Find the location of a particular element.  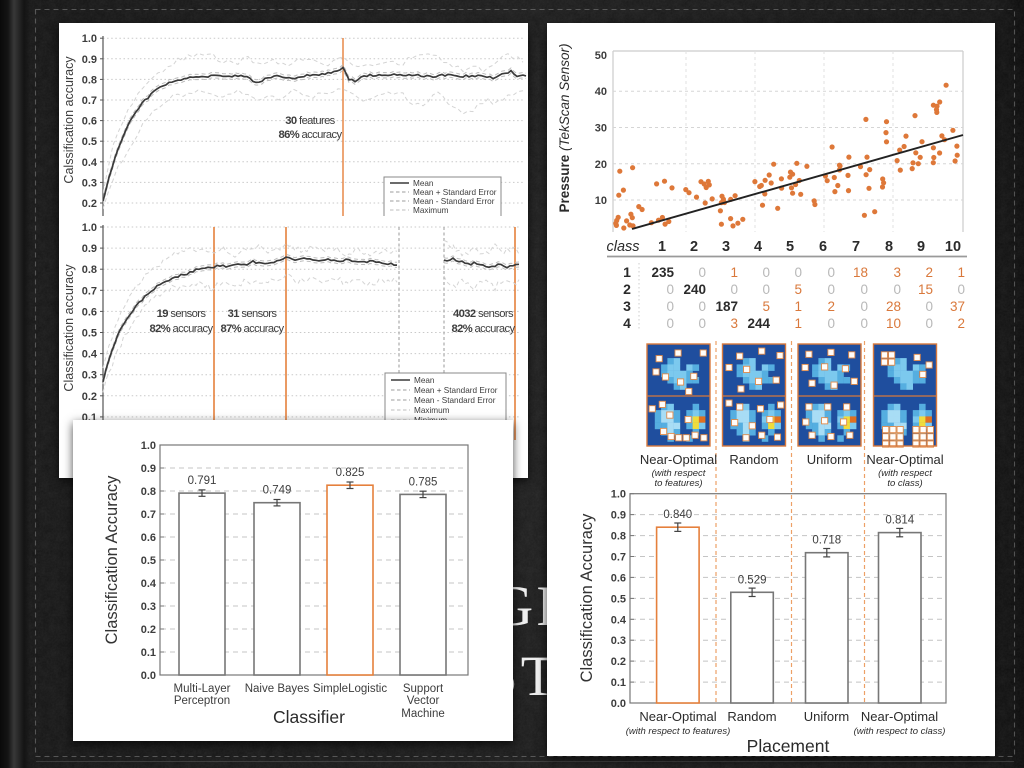

svg-text: class is located at coordinates (622, 247).